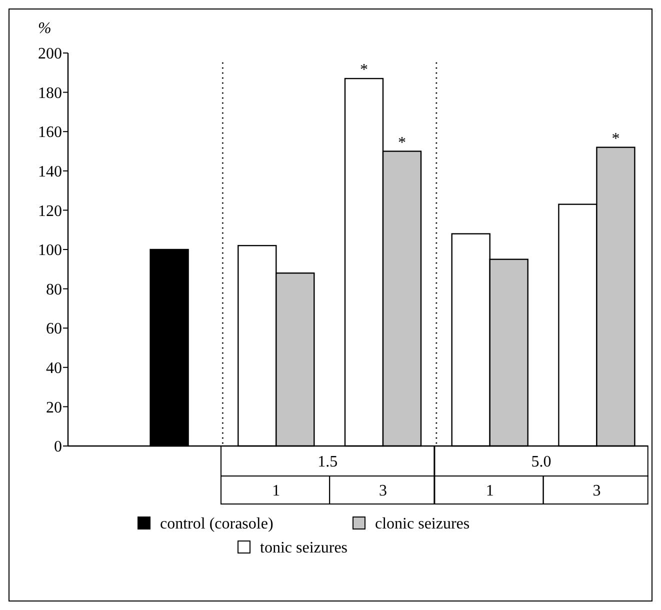 Image resolution: width=661 pixels, height=610 pixels. I want to click on y-tick-label: 120, so click(50, 211).